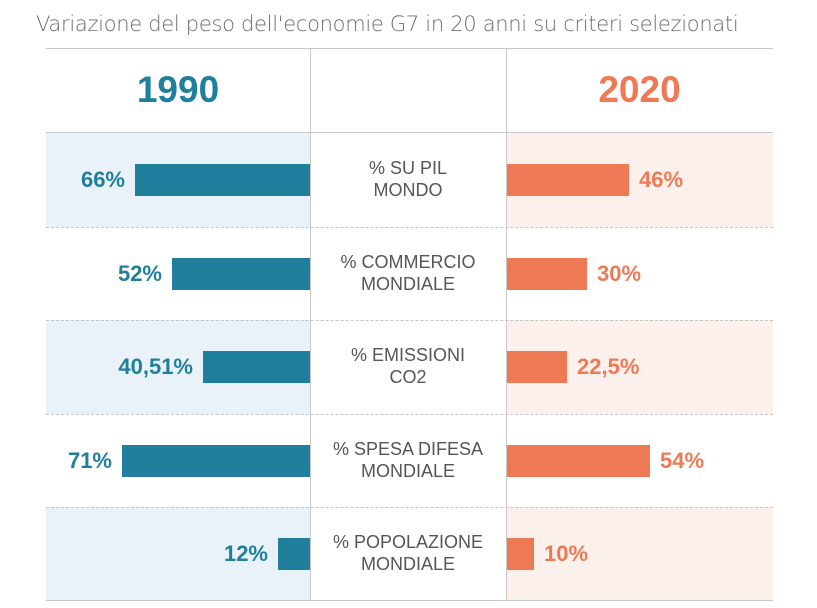  What do you see at coordinates (408, 553) in the screenshot?
I see `criterion-label: % POPOLAZIONE MONDIALE` at bounding box center [408, 553].